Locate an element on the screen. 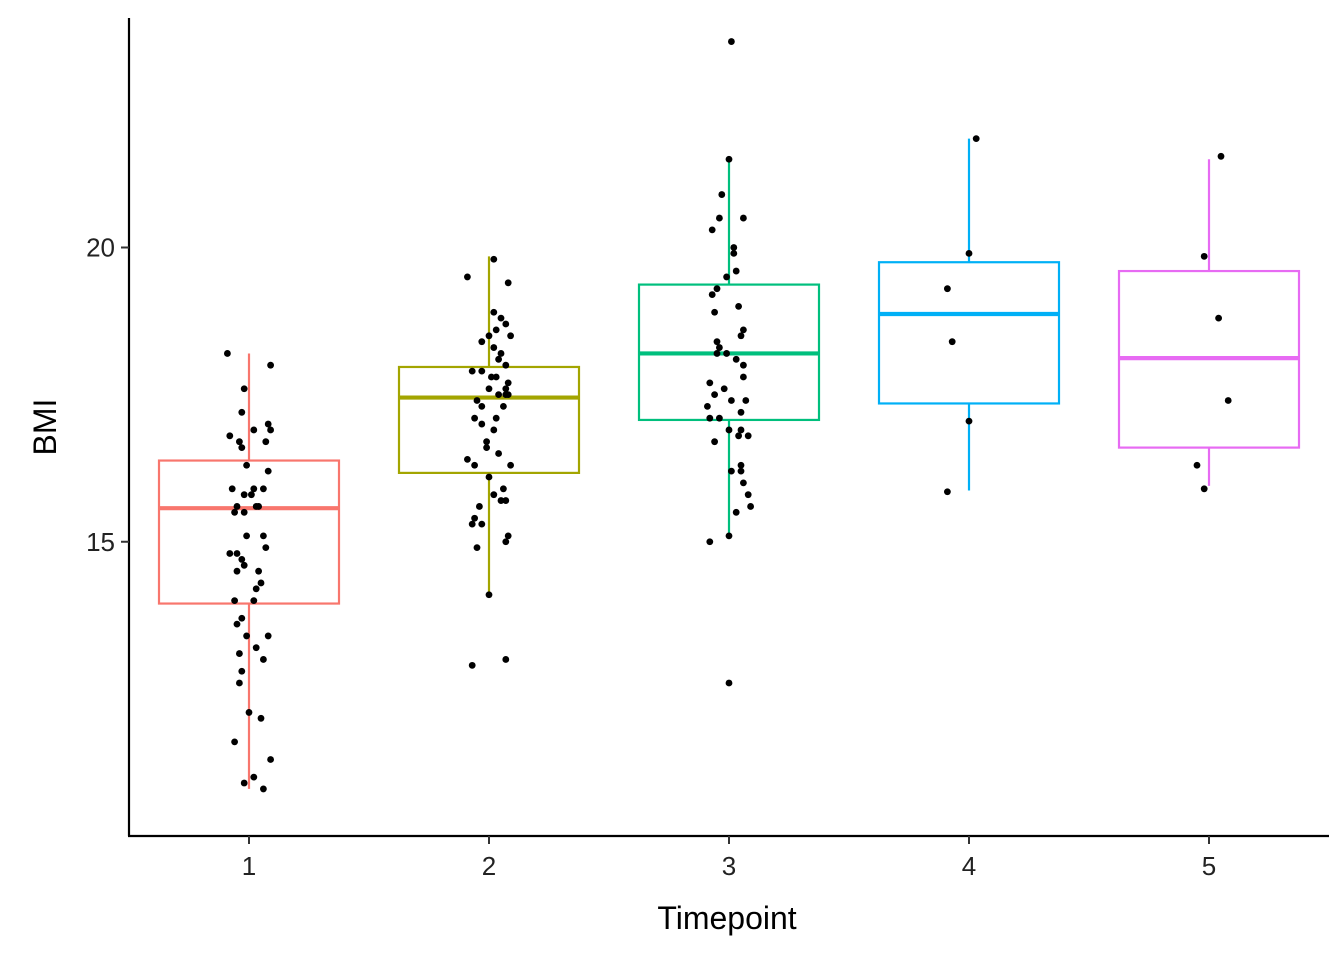 This screenshot has height=960, width=1344. x-tick-label: 3 is located at coordinates (729, 866).